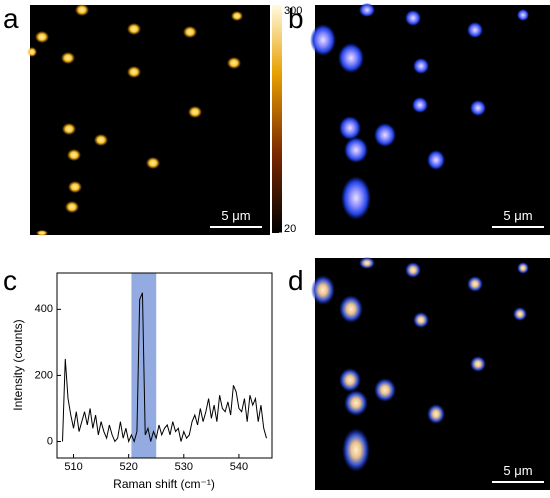  Describe the element at coordinates (10, 280) in the screenshot. I see `panel-label: c` at that location.